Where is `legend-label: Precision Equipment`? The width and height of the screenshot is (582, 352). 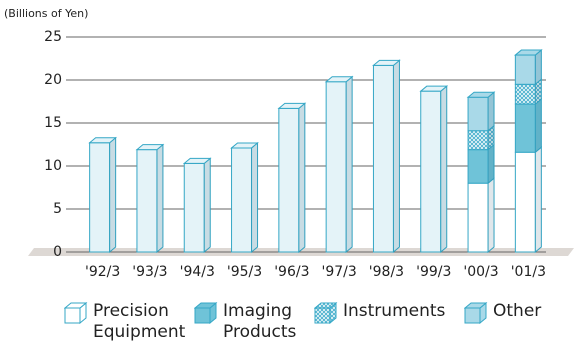
legend-label: Precision Equipment is located at coordinates (139, 321).